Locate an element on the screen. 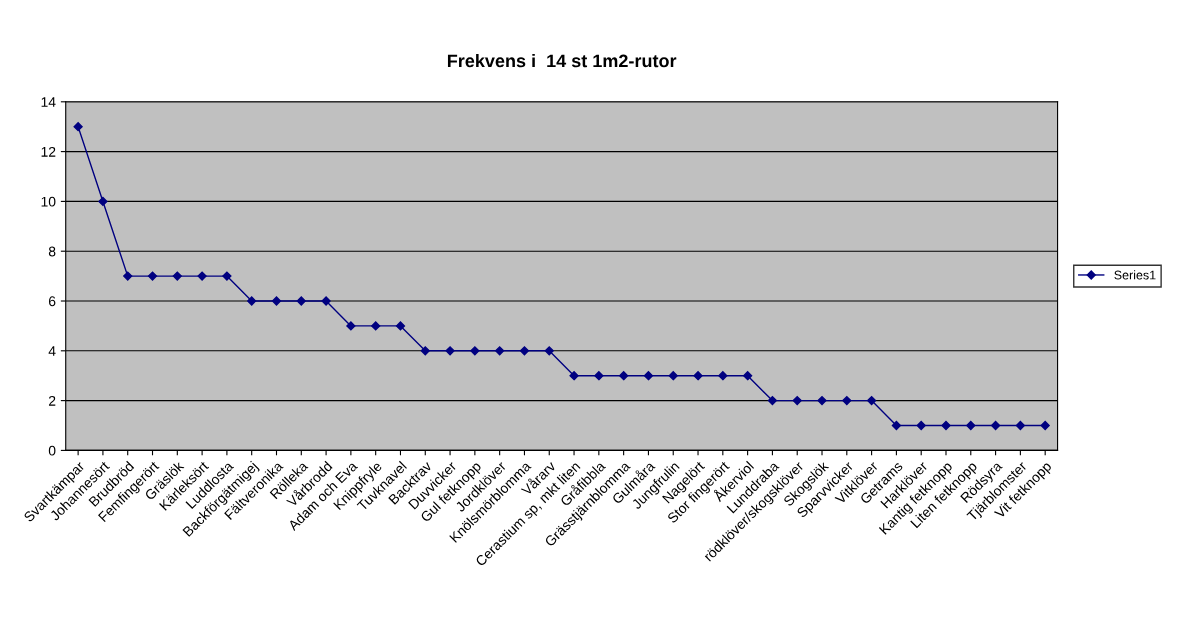  y-tick-label: 10 is located at coordinates (48, 201).